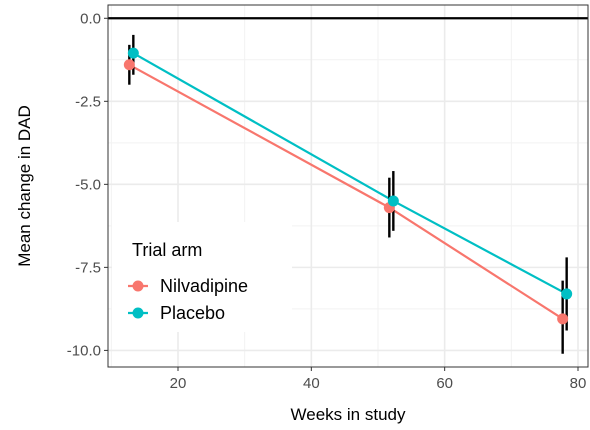 This screenshot has width=590, height=430. What do you see at coordinates (348, 414) in the screenshot?
I see `x-axis-title: Weeks in study` at bounding box center [348, 414].